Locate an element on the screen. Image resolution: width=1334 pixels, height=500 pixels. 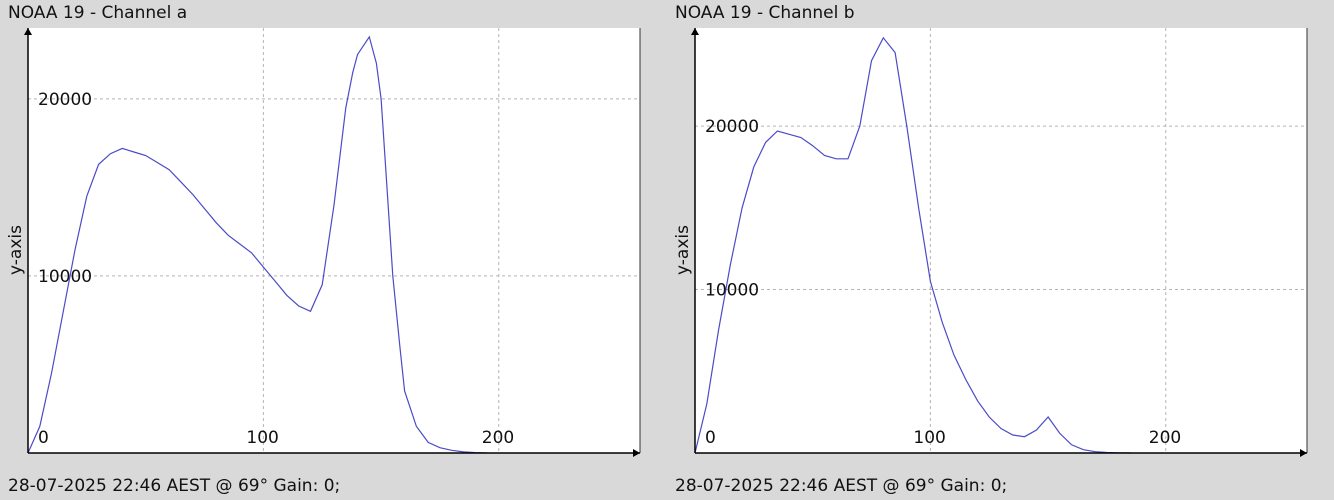
x-tick-label-b: 0 is located at coordinates (710, 438).